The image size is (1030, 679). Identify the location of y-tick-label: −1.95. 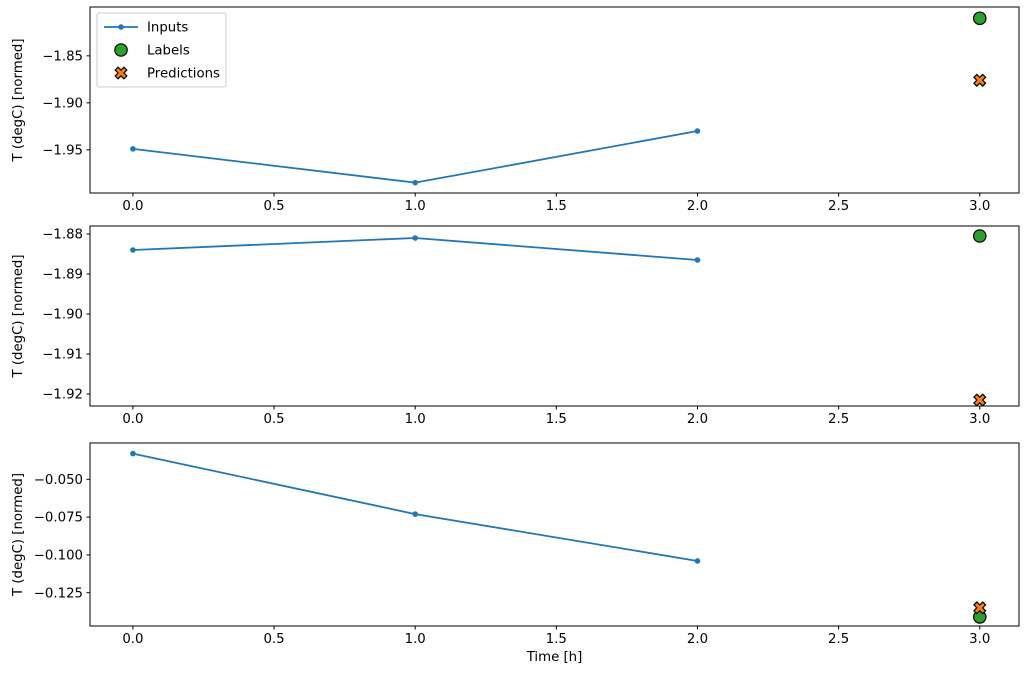
(62, 150).